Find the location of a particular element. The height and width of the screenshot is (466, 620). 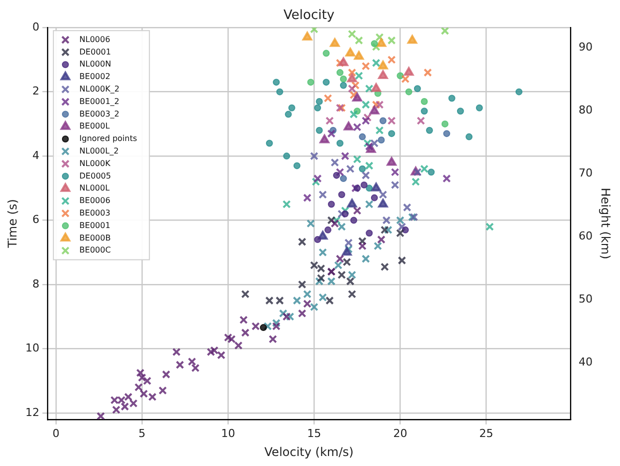

x-tick-label: 20 is located at coordinates (400, 433).